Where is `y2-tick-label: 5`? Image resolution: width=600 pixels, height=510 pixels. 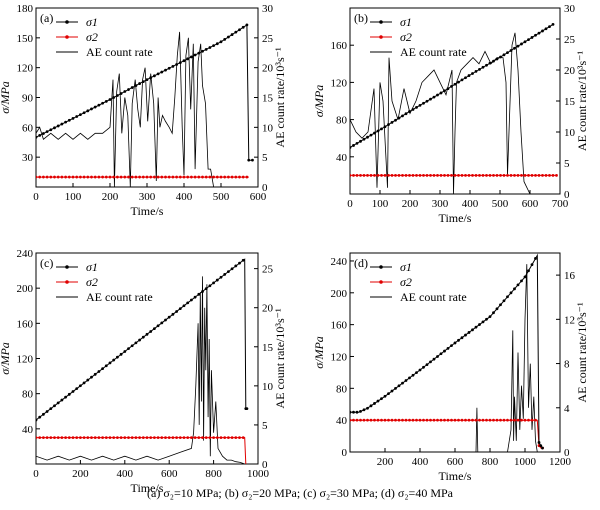 y2-tick-label: 5 is located at coordinates (265, 426).